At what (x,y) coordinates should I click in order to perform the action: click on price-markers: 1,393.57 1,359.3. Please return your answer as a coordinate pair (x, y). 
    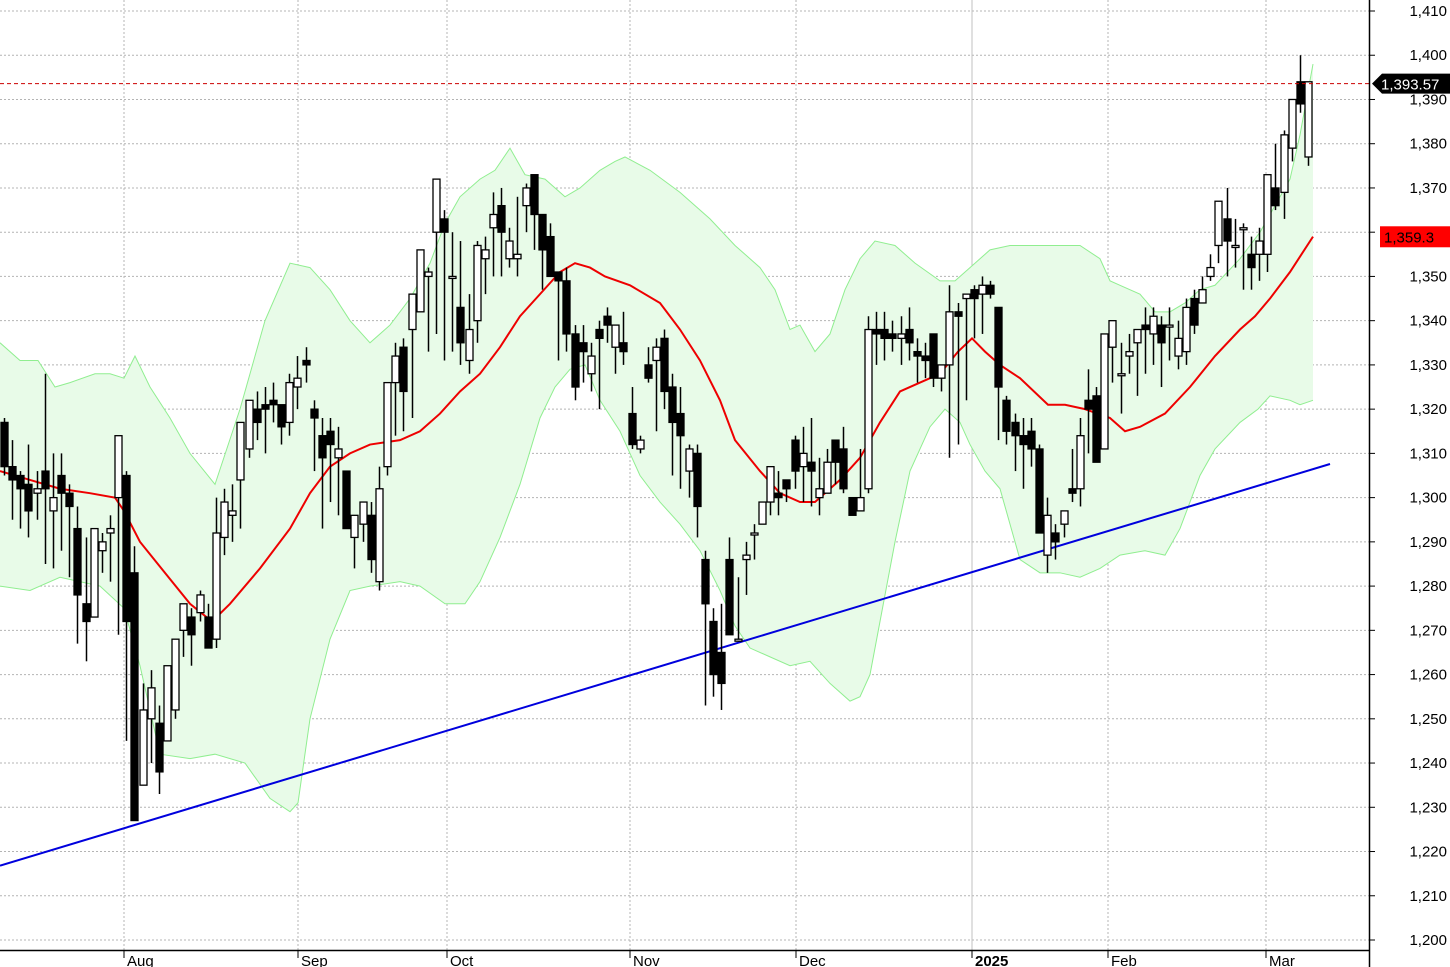
    Looking at the image, I should click on (1411, 160).